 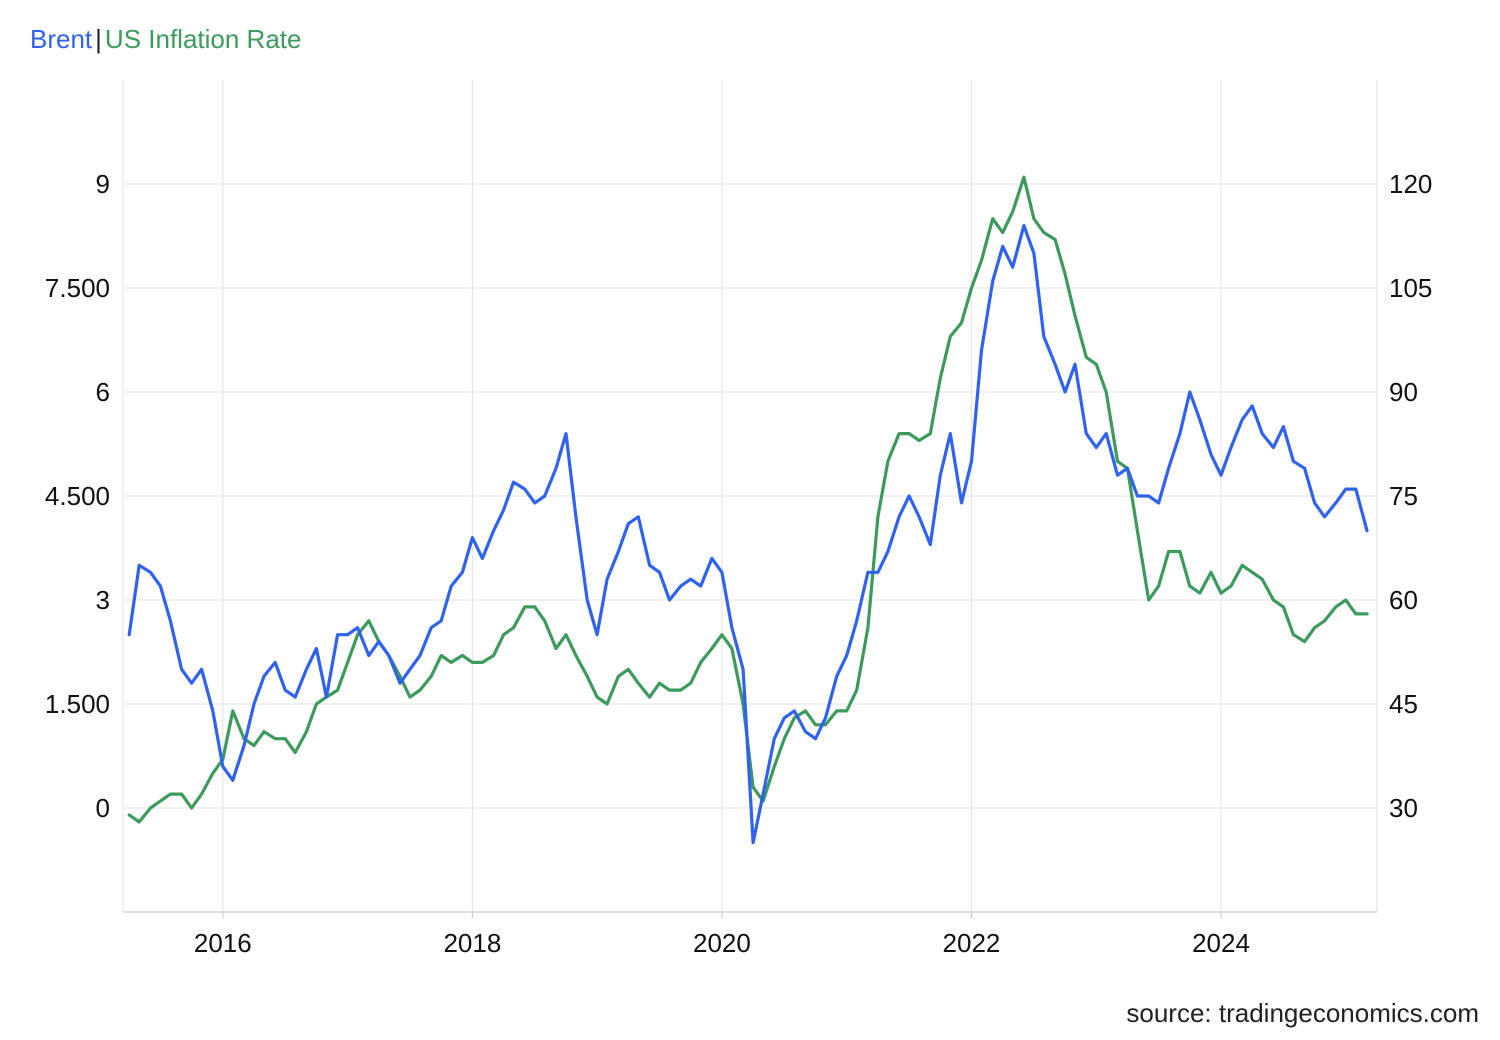 I want to click on x-axis-tick: 2016, so click(x=223, y=943).